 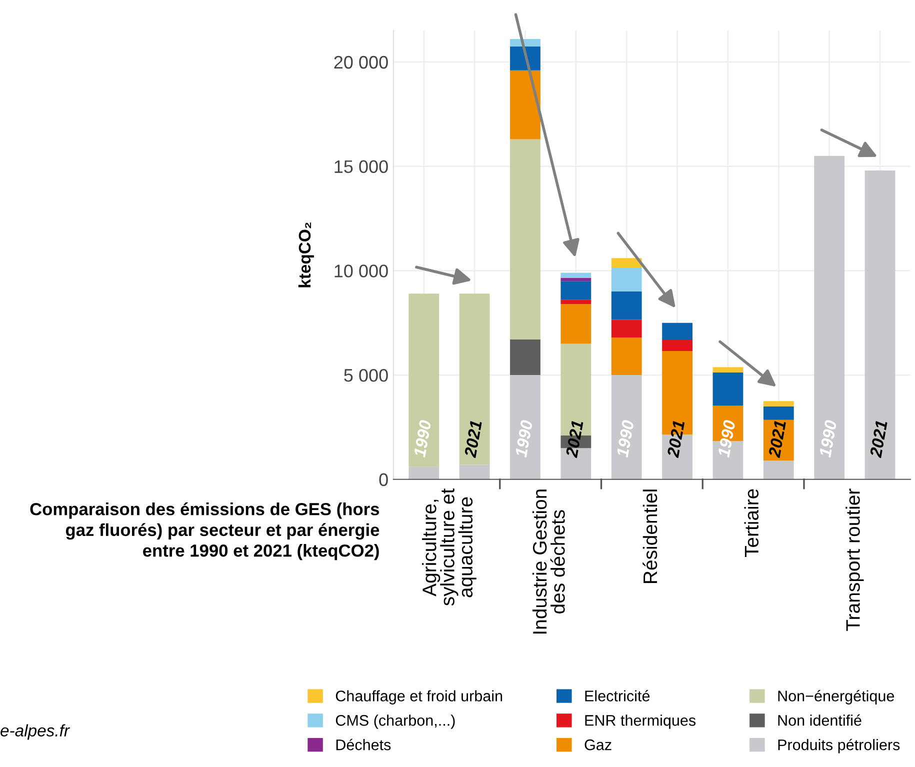 I want to click on y-tick-label: 15 000, so click(x=361, y=167).